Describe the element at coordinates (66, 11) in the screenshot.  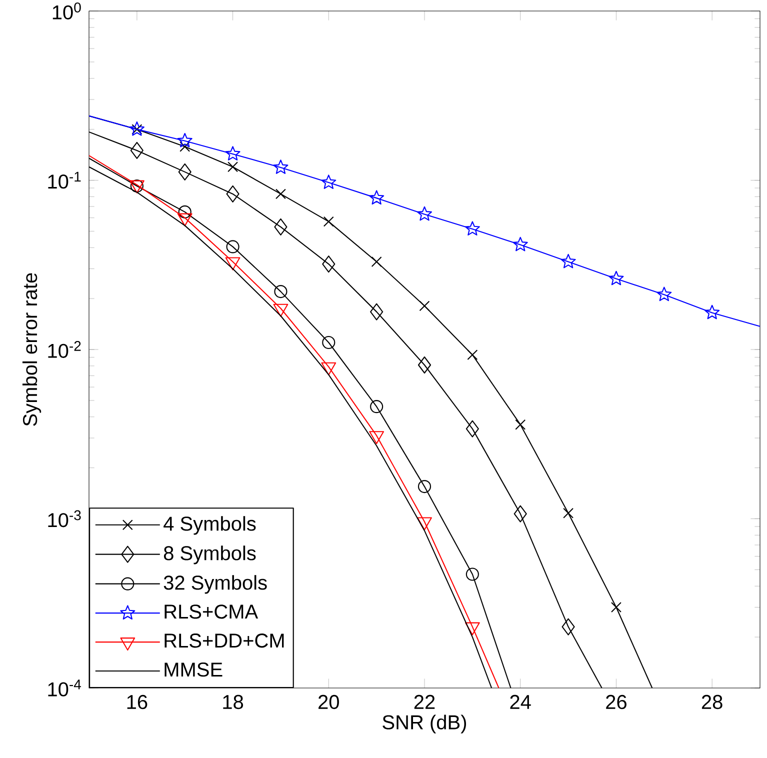
I see `y-tick-label: 10$^{0}$` at that location.